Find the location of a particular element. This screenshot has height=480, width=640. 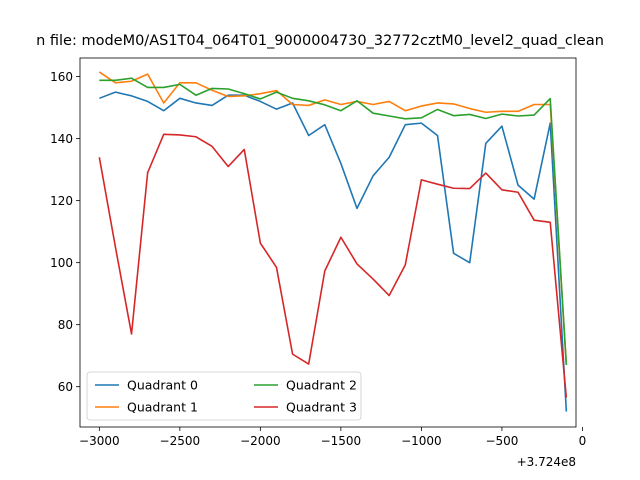

legend: Quadrant 0 Quadrant 1 Quadrant 2 Quadrant 3 is located at coordinates (224, 396).